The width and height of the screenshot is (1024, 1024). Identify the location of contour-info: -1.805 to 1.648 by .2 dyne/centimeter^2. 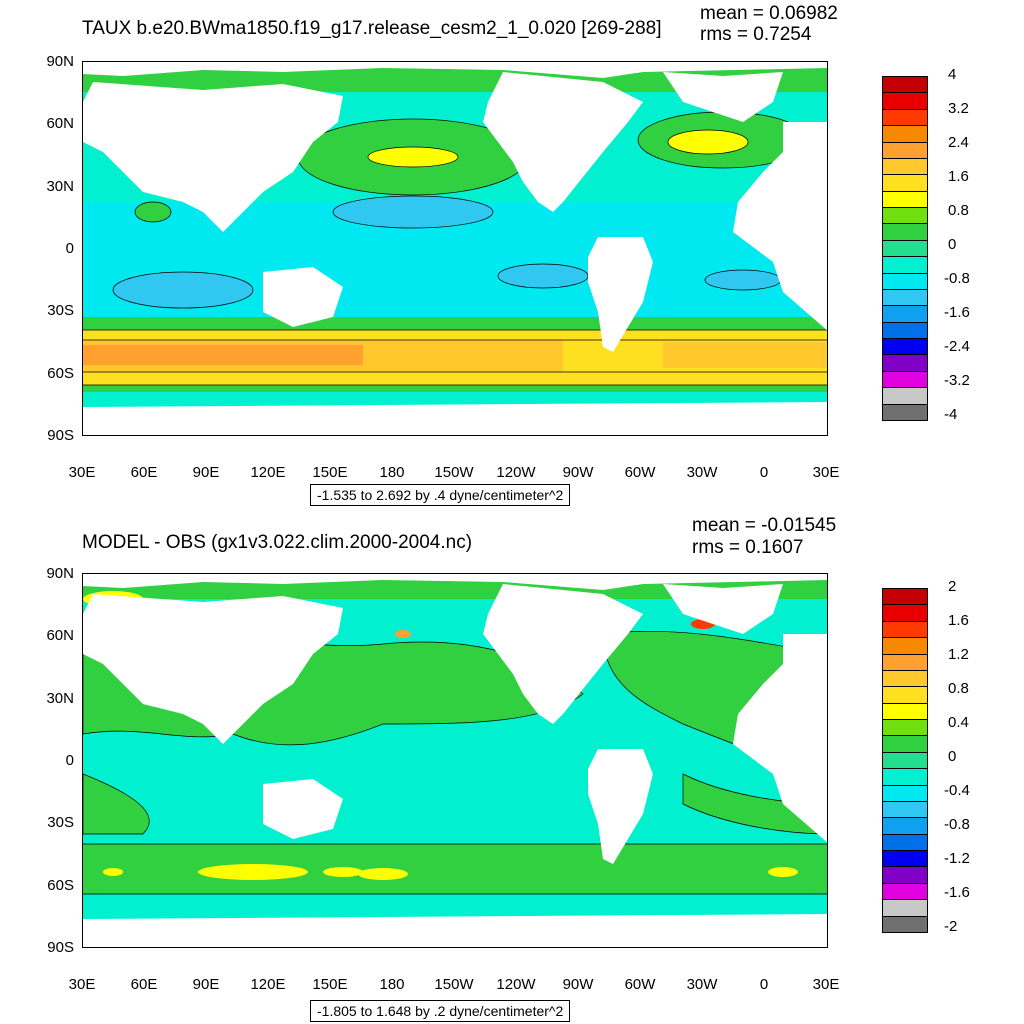
(440, 1011).